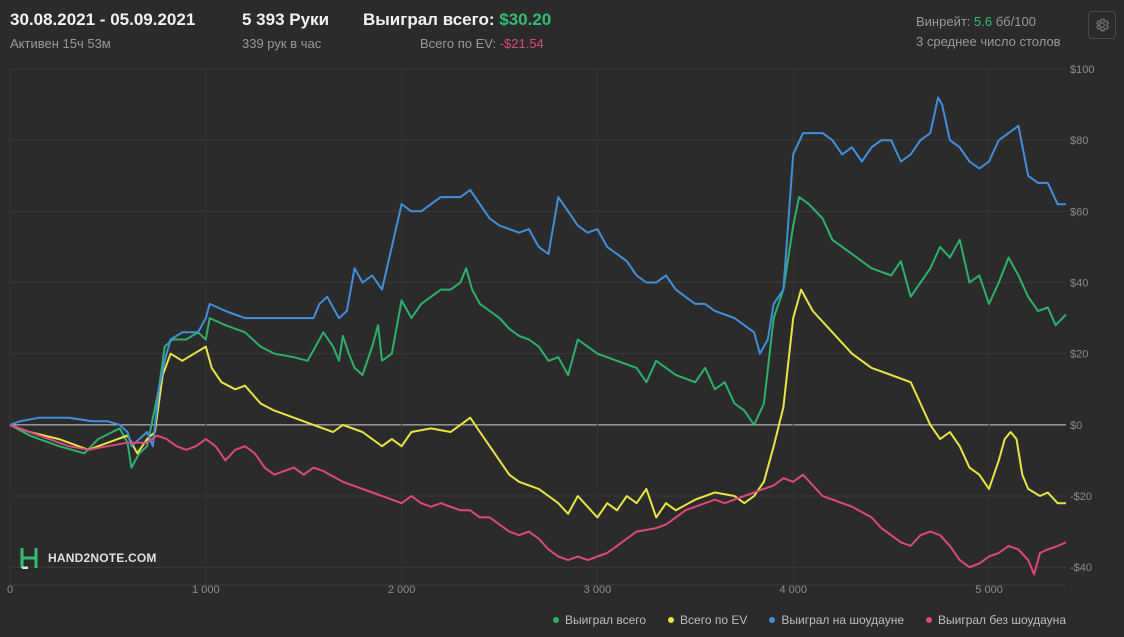 This screenshot has width=1124, height=637. What do you see at coordinates (1079, 284) in the screenshot?
I see `y-tick-label: $40` at bounding box center [1079, 284].